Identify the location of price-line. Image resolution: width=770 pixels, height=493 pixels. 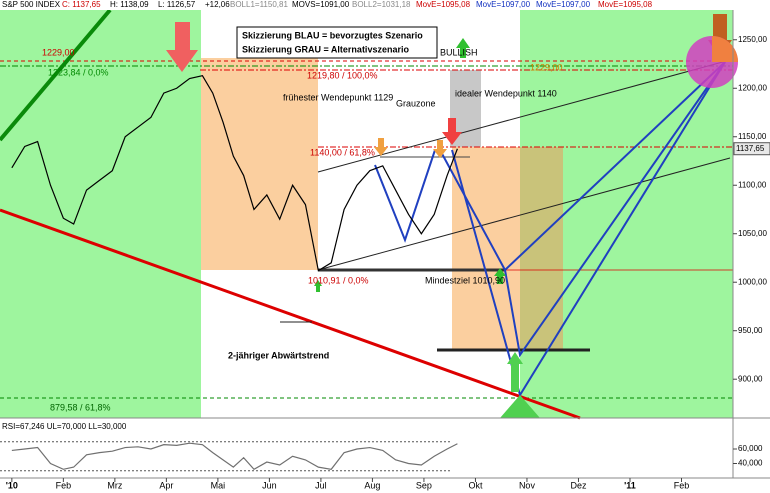
(234, 456).